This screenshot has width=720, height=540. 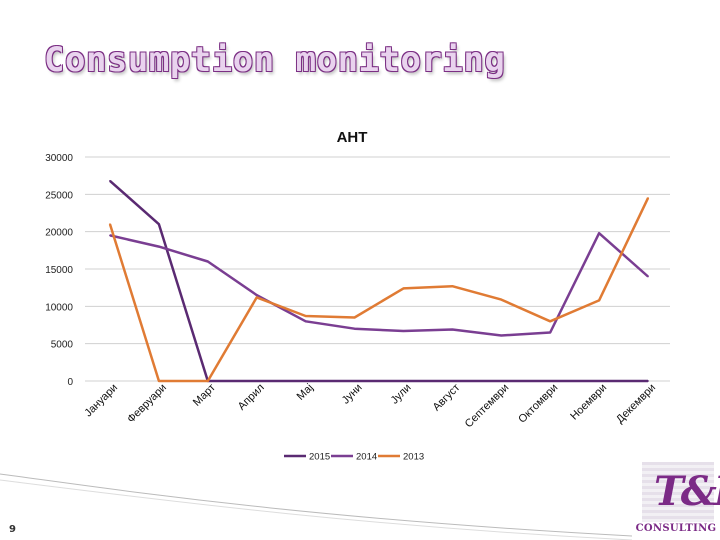 What do you see at coordinates (401, 394) in the screenshot?
I see `x-tick-label: Јули` at bounding box center [401, 394].